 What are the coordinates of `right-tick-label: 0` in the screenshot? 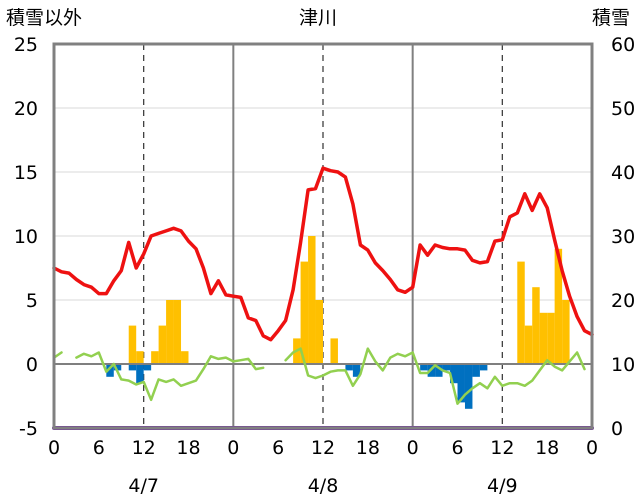 It's located at (617, 429).